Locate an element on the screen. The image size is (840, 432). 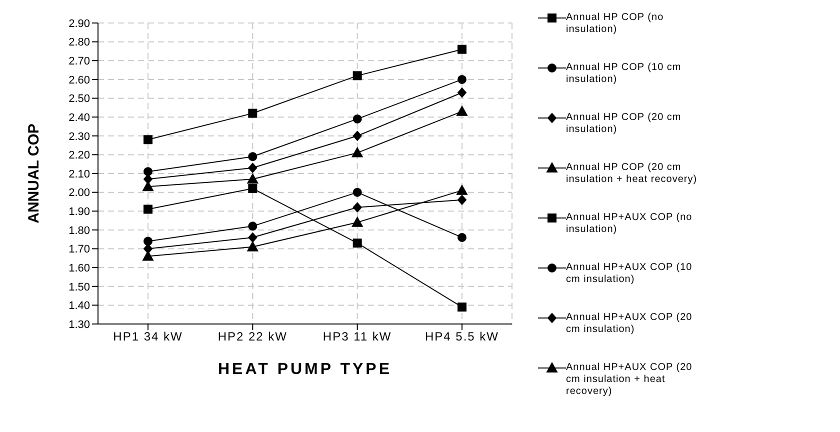
y-tick-label: 1.40 is located at coordinates (79, 306).